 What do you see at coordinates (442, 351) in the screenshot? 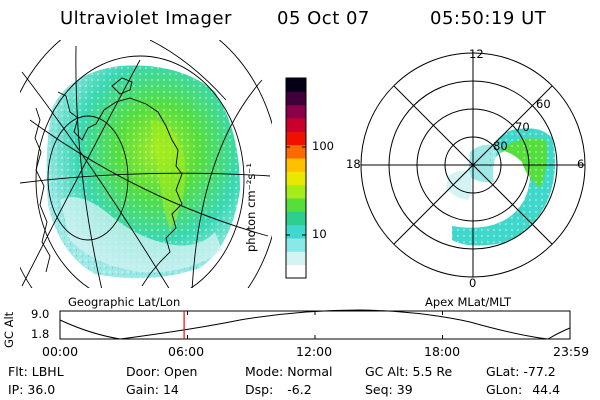
I see `time-label: 18:00` at bounding box center [442, 351].